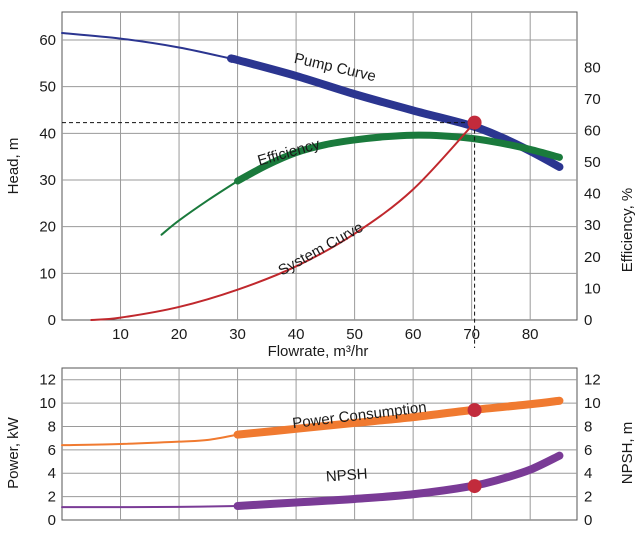 The width and height of the screenshot is (637, 538). What do you see at coordinates (592, 194) in the screenshot?
I see `efficiency-tick-label: 40` at bounding box center [592, 194].